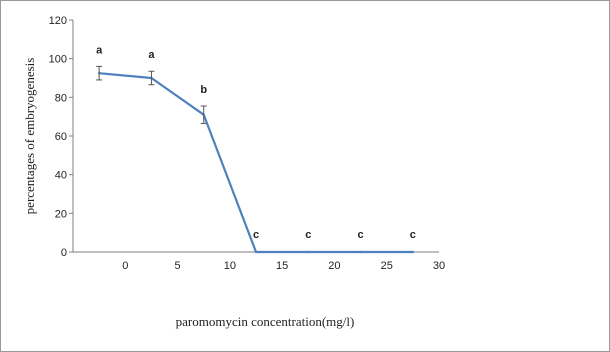 The height and width of the screenshot is (352, 610). I want to click on y-axis-title: percentages of embryogenesis, so click(29, 136).